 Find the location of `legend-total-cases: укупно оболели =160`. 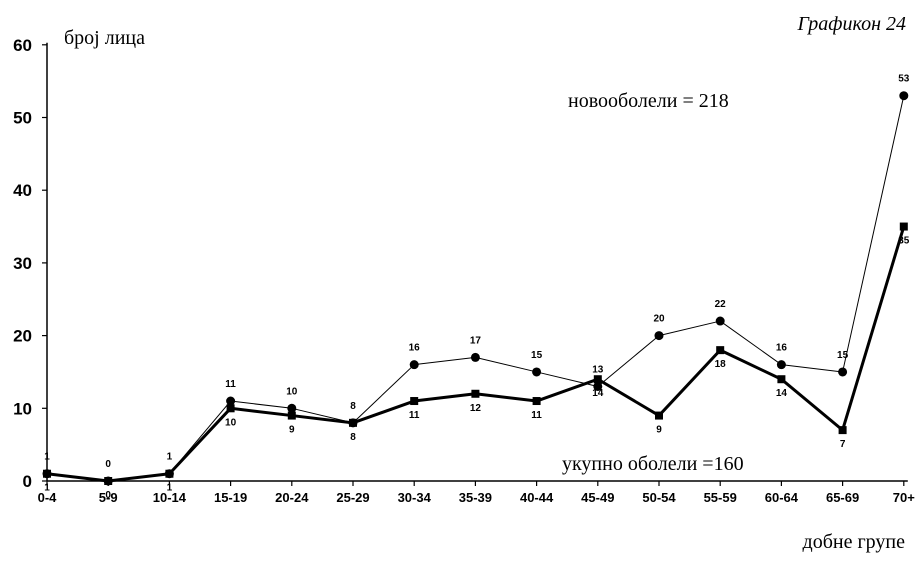

legend-total-cases: укупно оболели =160 is located at coordinates (653, 464).